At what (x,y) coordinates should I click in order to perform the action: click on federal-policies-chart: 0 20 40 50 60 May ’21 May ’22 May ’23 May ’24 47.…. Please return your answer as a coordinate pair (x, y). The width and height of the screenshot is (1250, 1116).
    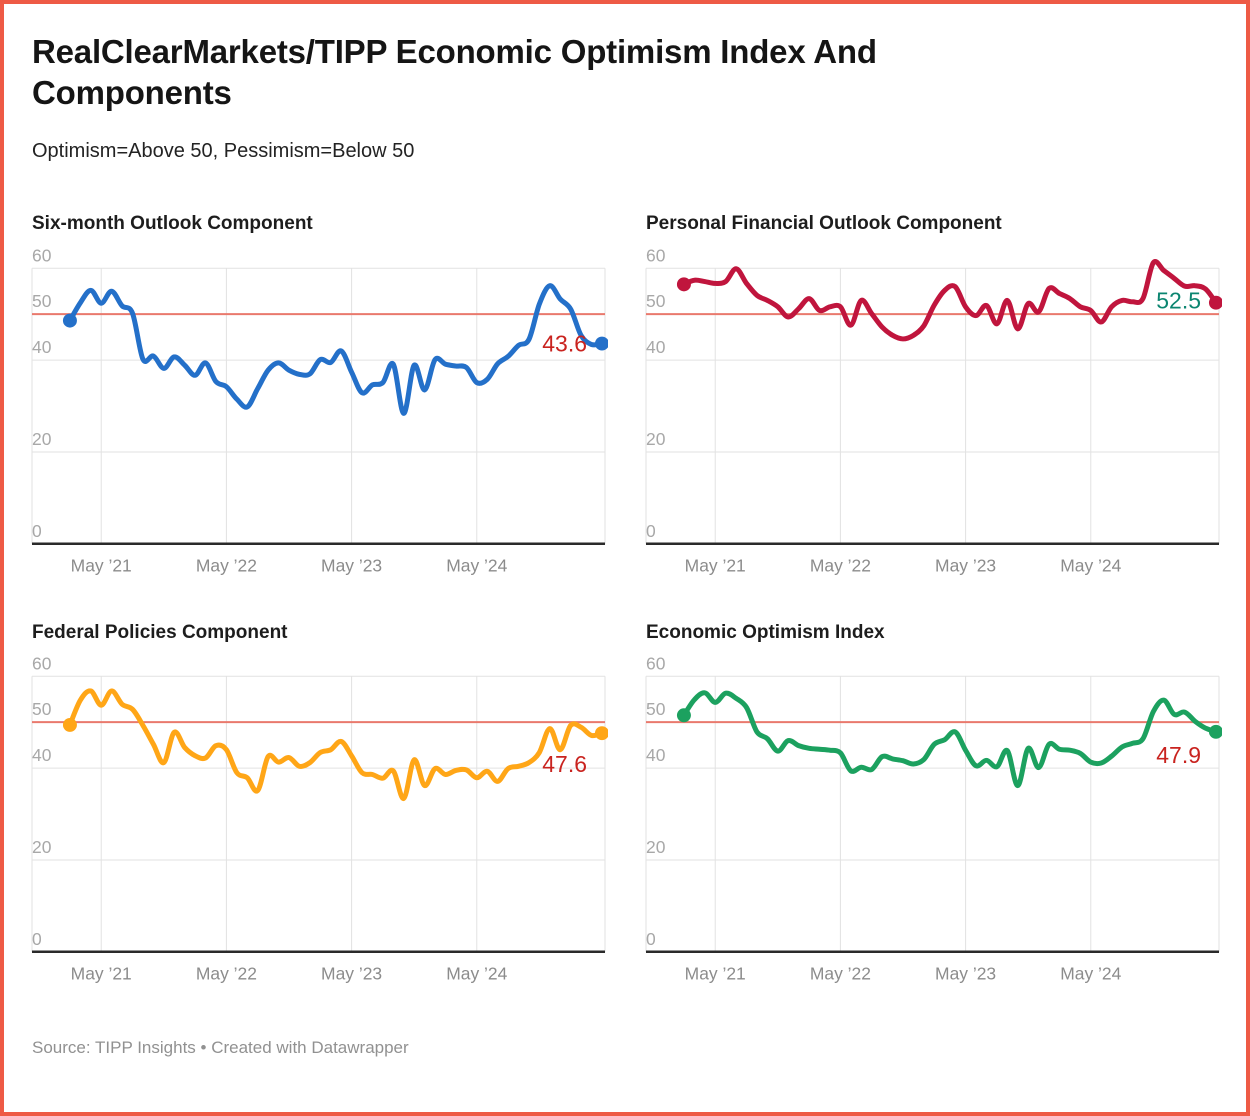
    Looking at the image, I should click on (319, 820).